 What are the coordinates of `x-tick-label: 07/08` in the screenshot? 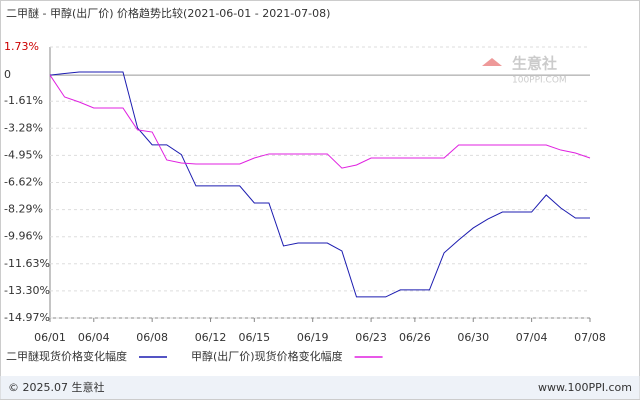 It's located at (590, 337).